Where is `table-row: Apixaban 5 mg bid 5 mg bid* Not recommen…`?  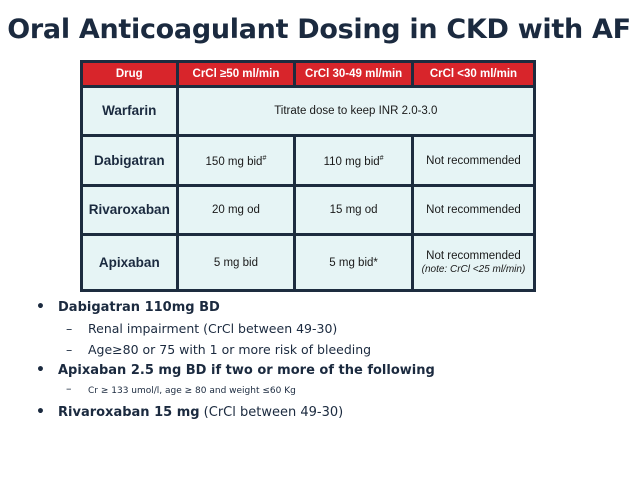 table-row: Apixaban 5 mg bid 5 mg bid* Not recommen… is located at coordinates (308, 262).